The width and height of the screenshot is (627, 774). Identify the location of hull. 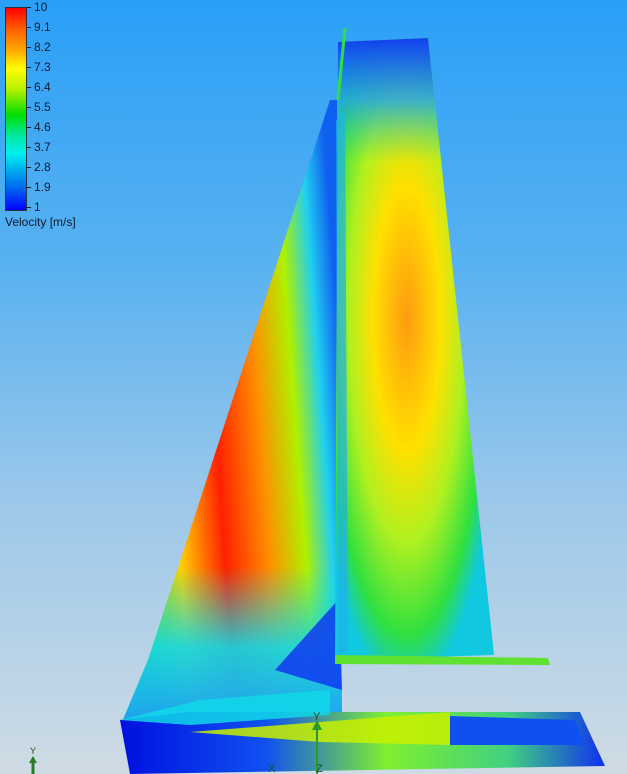
(362, 732).